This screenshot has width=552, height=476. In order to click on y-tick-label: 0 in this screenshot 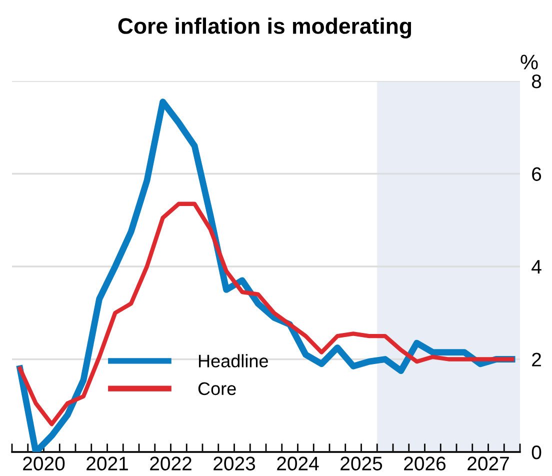, I will do `click(537, 452)`.